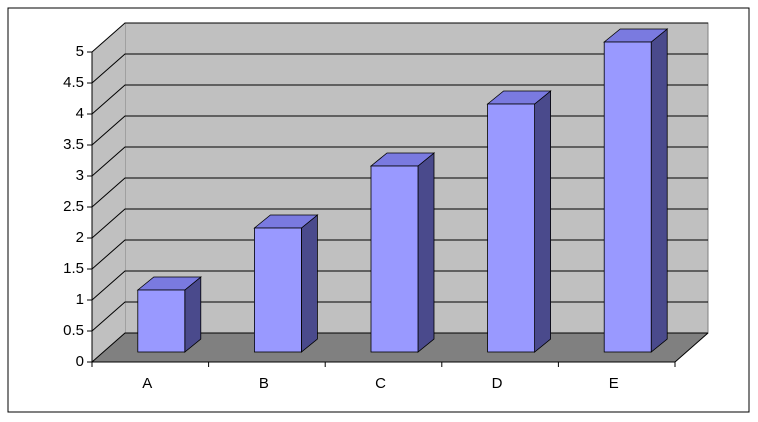  What do you see at coordinates (264, 383) in the screenshot?
I see `x-tick-label: B` at bounding box center [264, 383].